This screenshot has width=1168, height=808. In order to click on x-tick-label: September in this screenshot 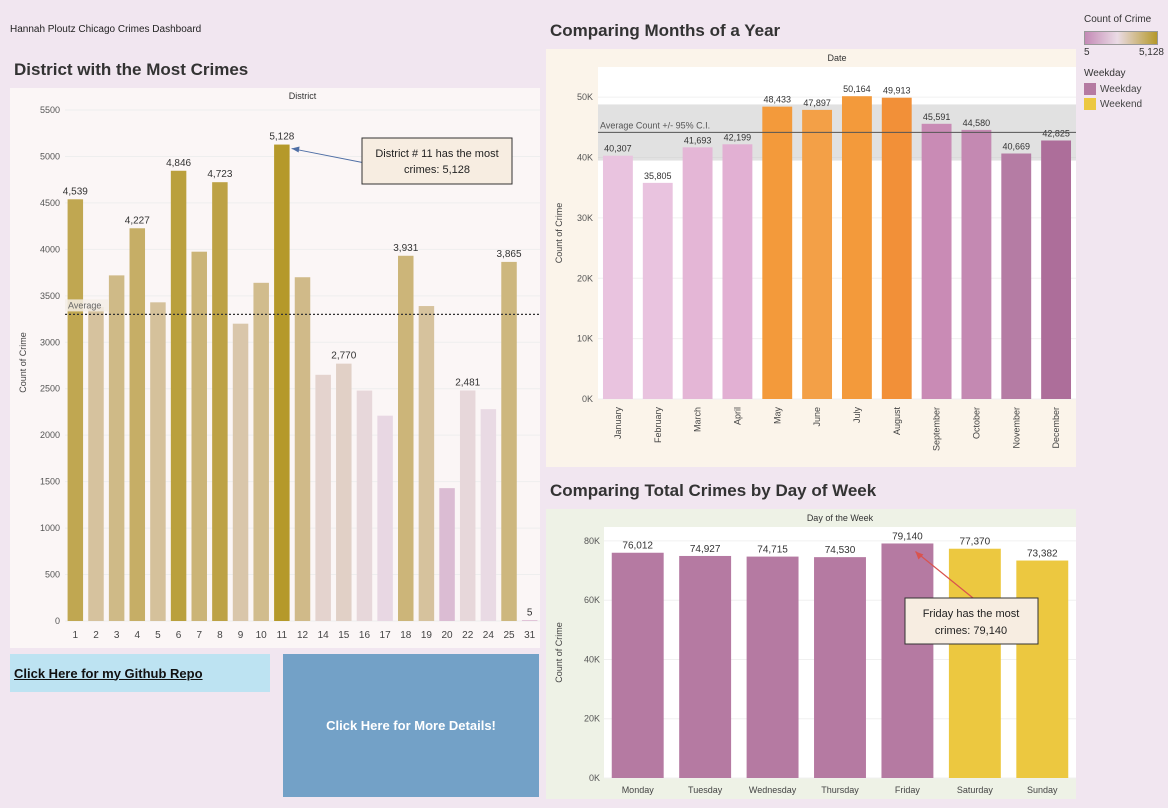, I will do `click(937, 429)`.